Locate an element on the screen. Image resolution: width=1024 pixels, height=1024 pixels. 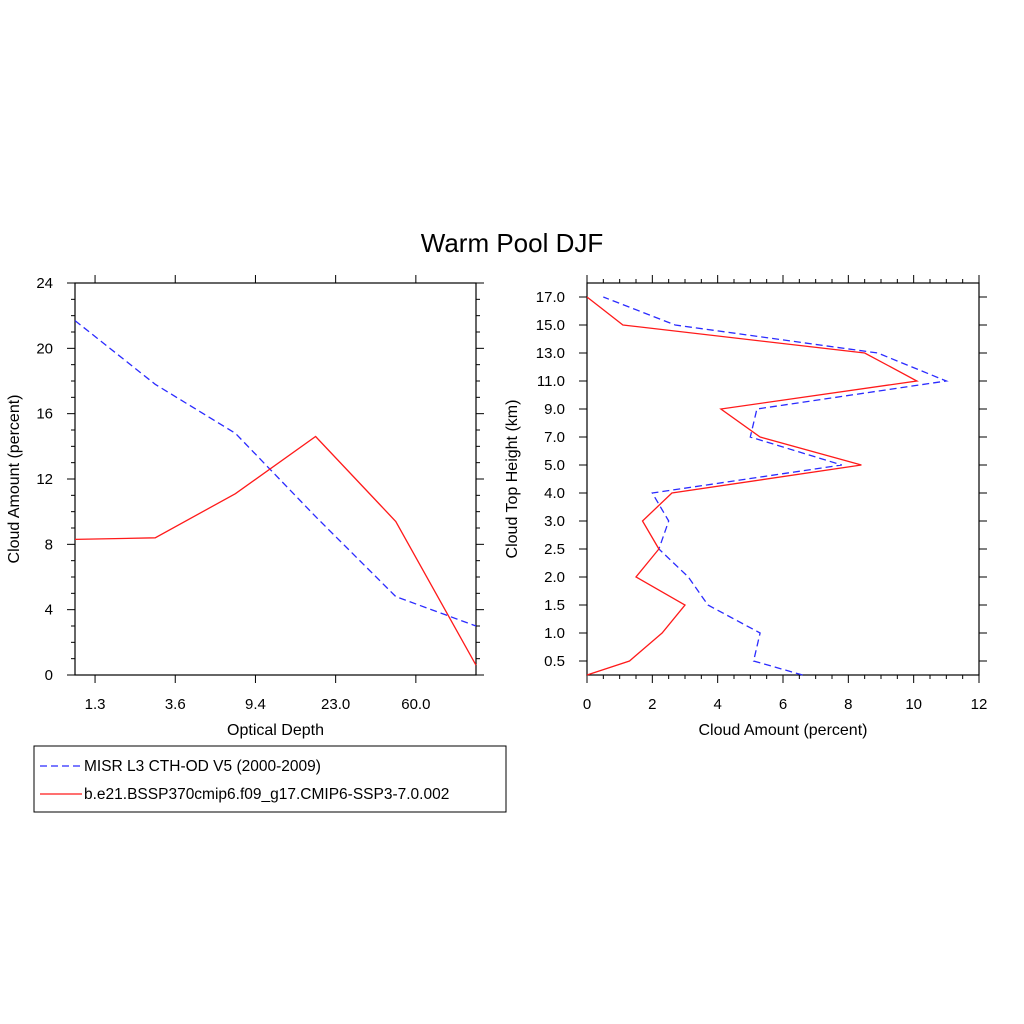
left-y-tick-label: 16 is located at coordinates (44, 414).